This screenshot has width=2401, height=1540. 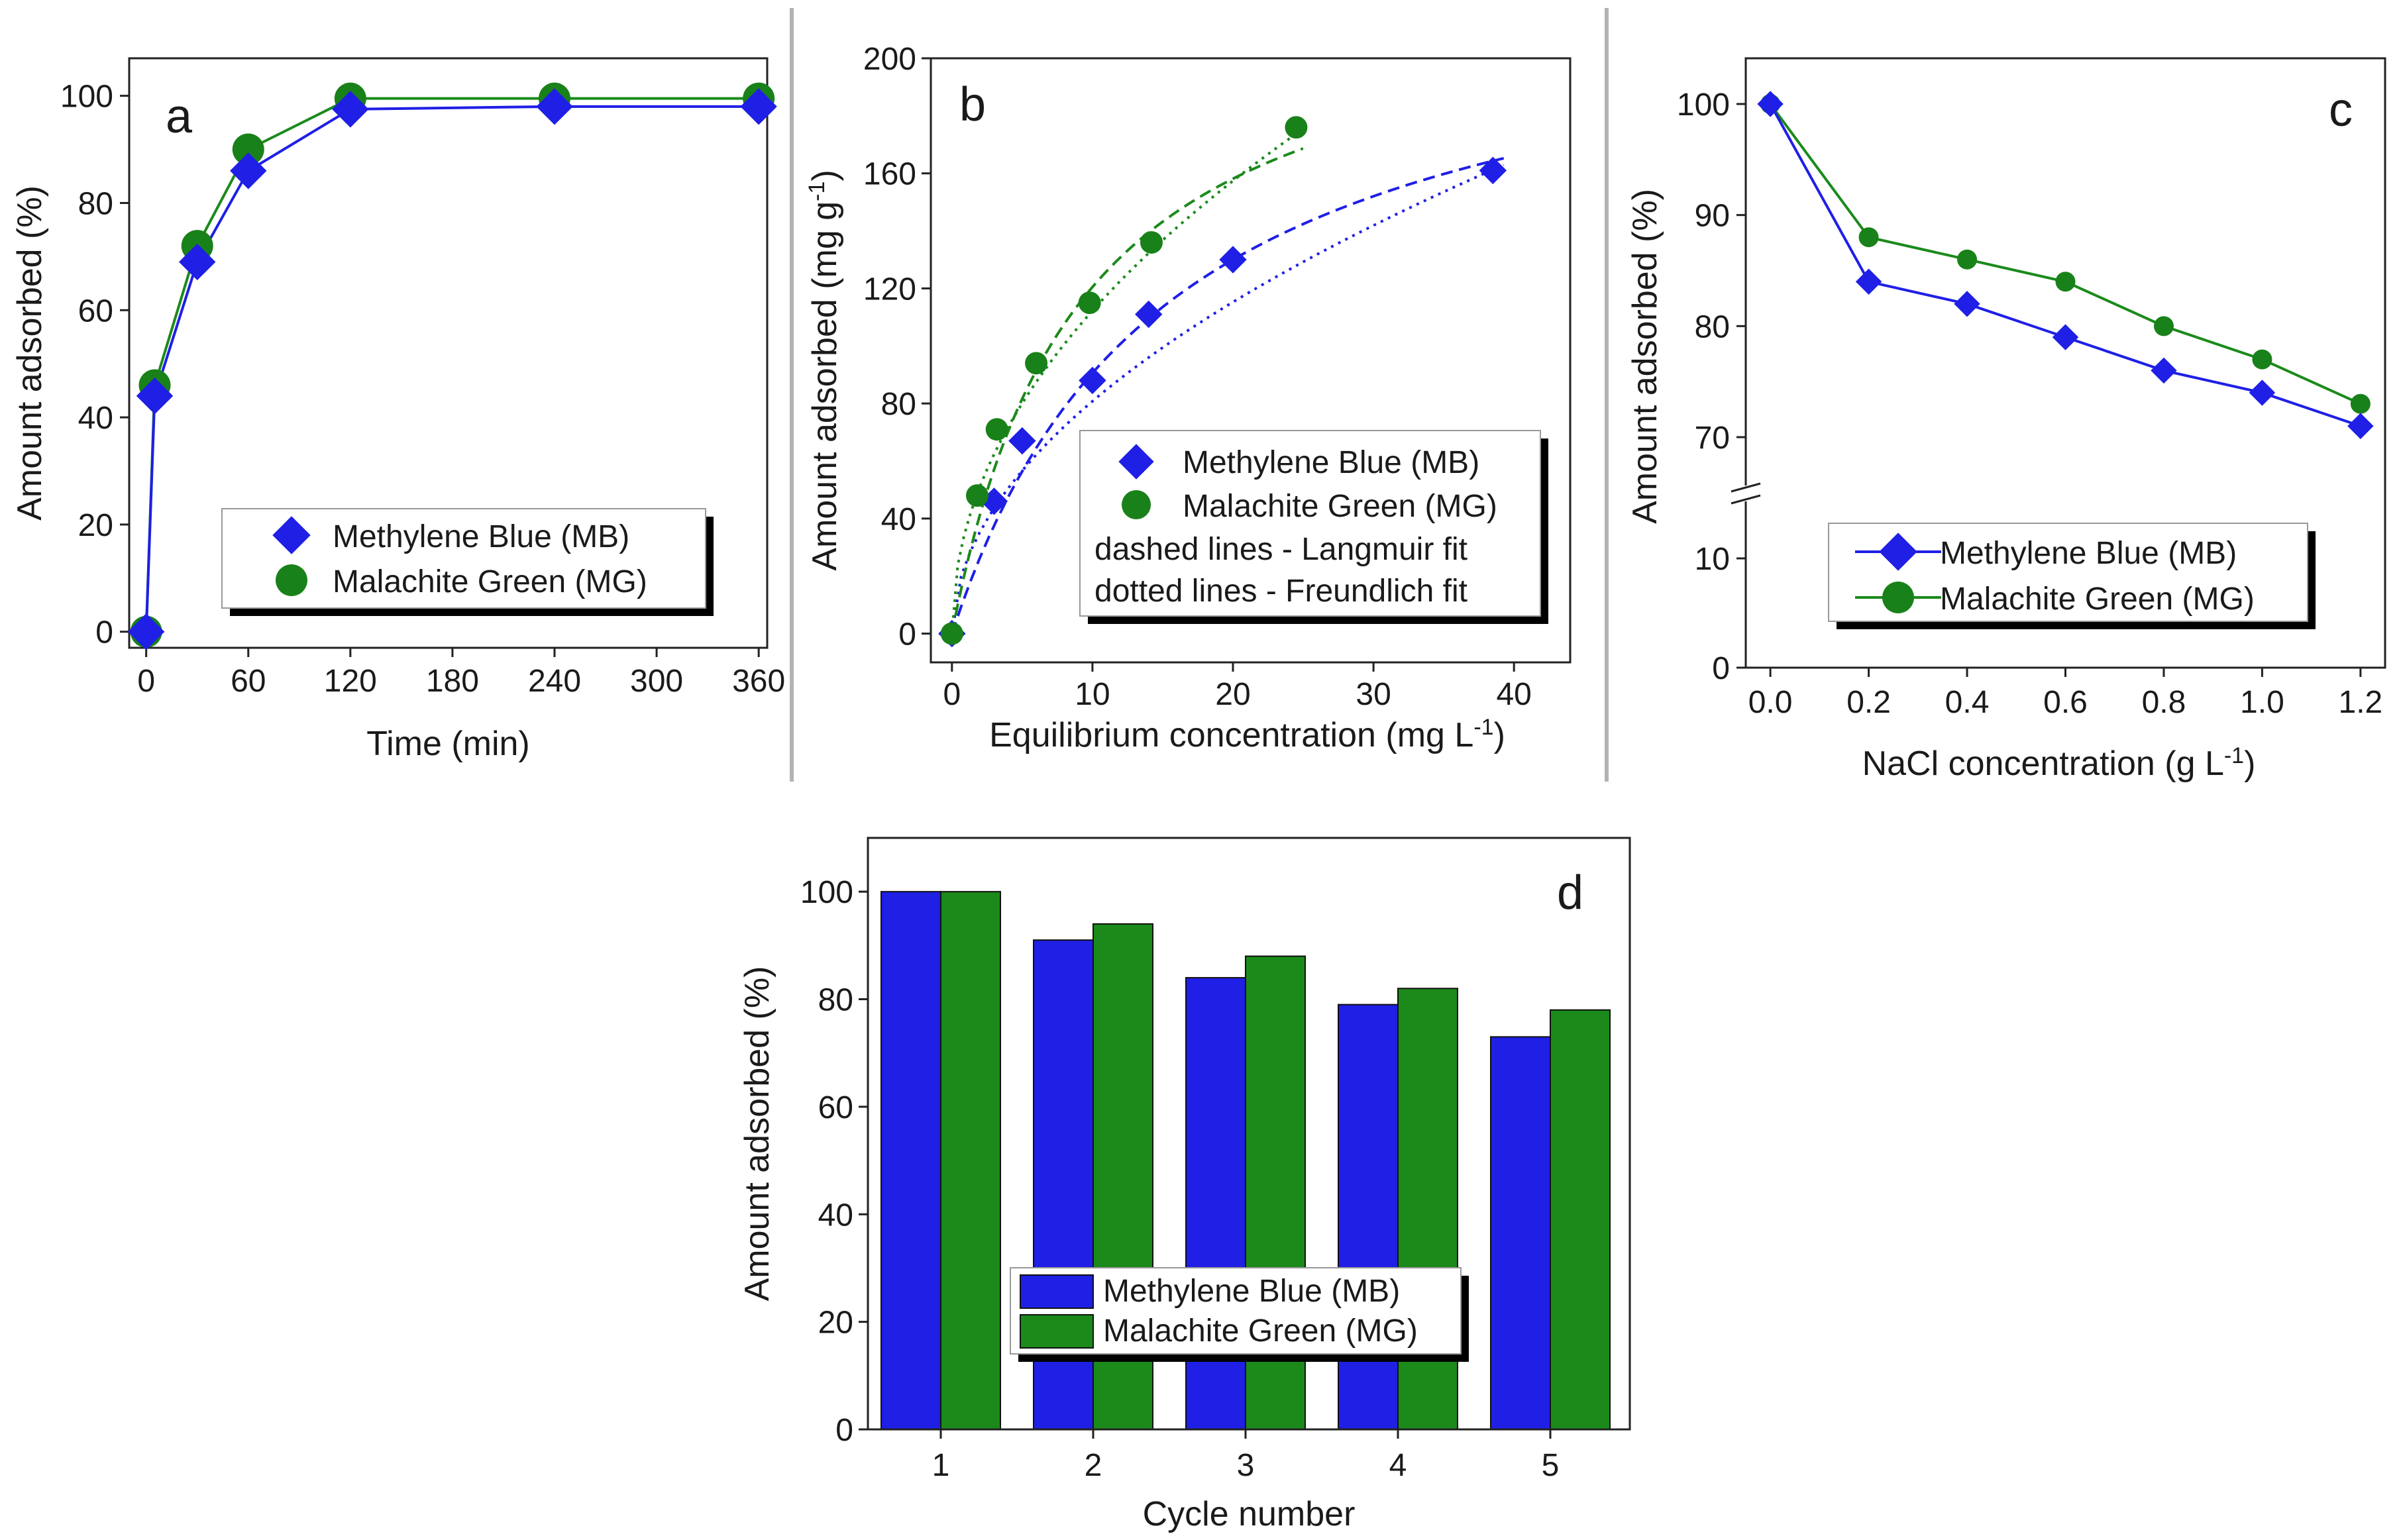 I want to click on y-tick-label: 160, so click(x=889, y=175).